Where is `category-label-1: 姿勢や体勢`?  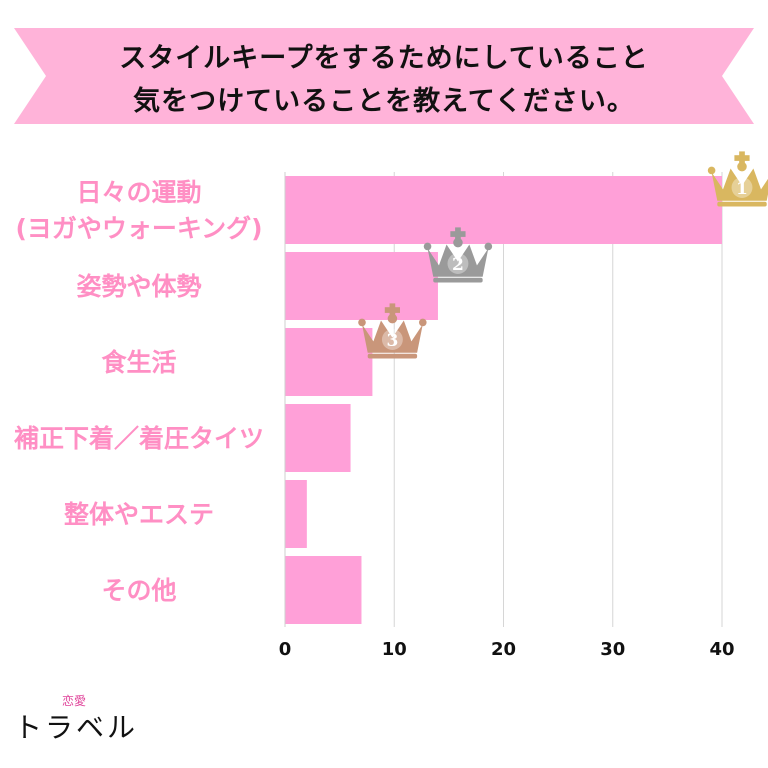
category-label-1: 姿勢や体勢 is located at coordinates (138, 286).